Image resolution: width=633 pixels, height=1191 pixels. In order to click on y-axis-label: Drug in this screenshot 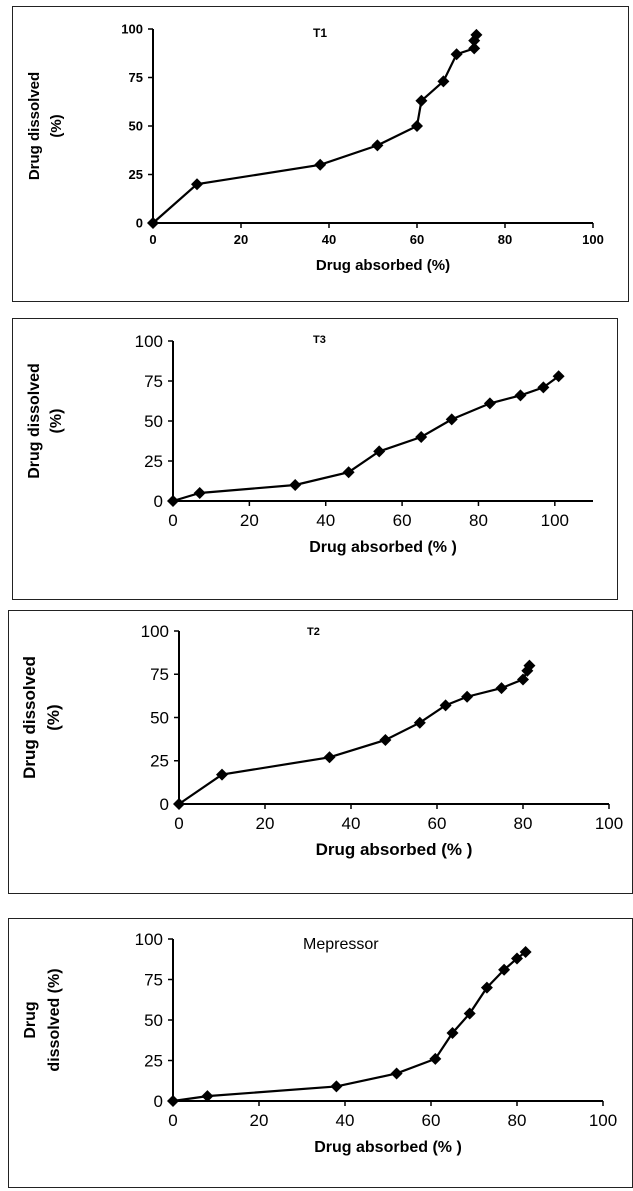, I will do `click(30, 1019)`.